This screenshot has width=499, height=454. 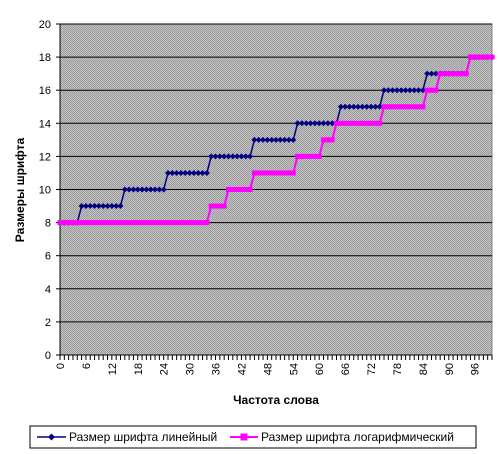 I want to click on y-tick-label-16: 16, so click(x=45, y=91).